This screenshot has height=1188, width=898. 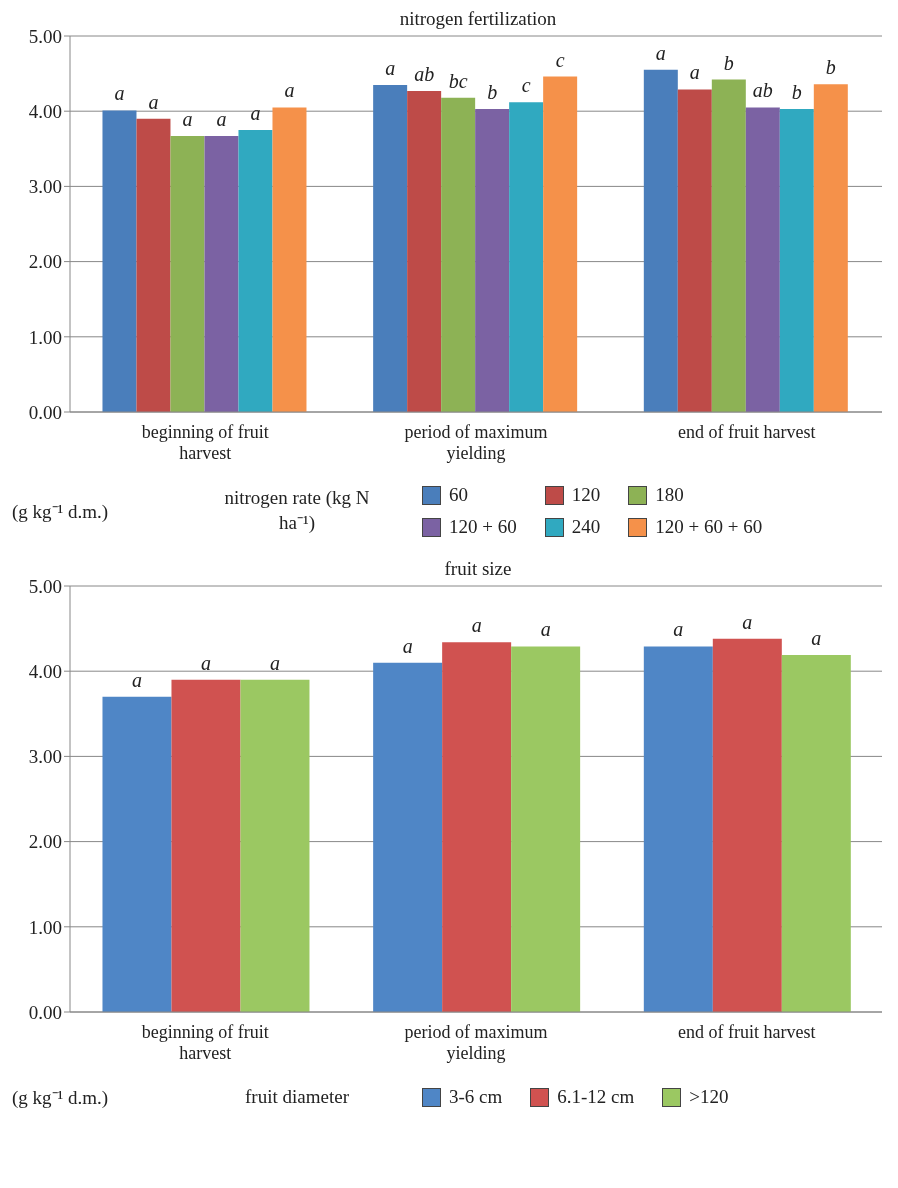 What do you see at coordinates (478, 19) in the screenshot?
I see `chart-title: nitrogen fertilization` at bounding box center [478, 19].